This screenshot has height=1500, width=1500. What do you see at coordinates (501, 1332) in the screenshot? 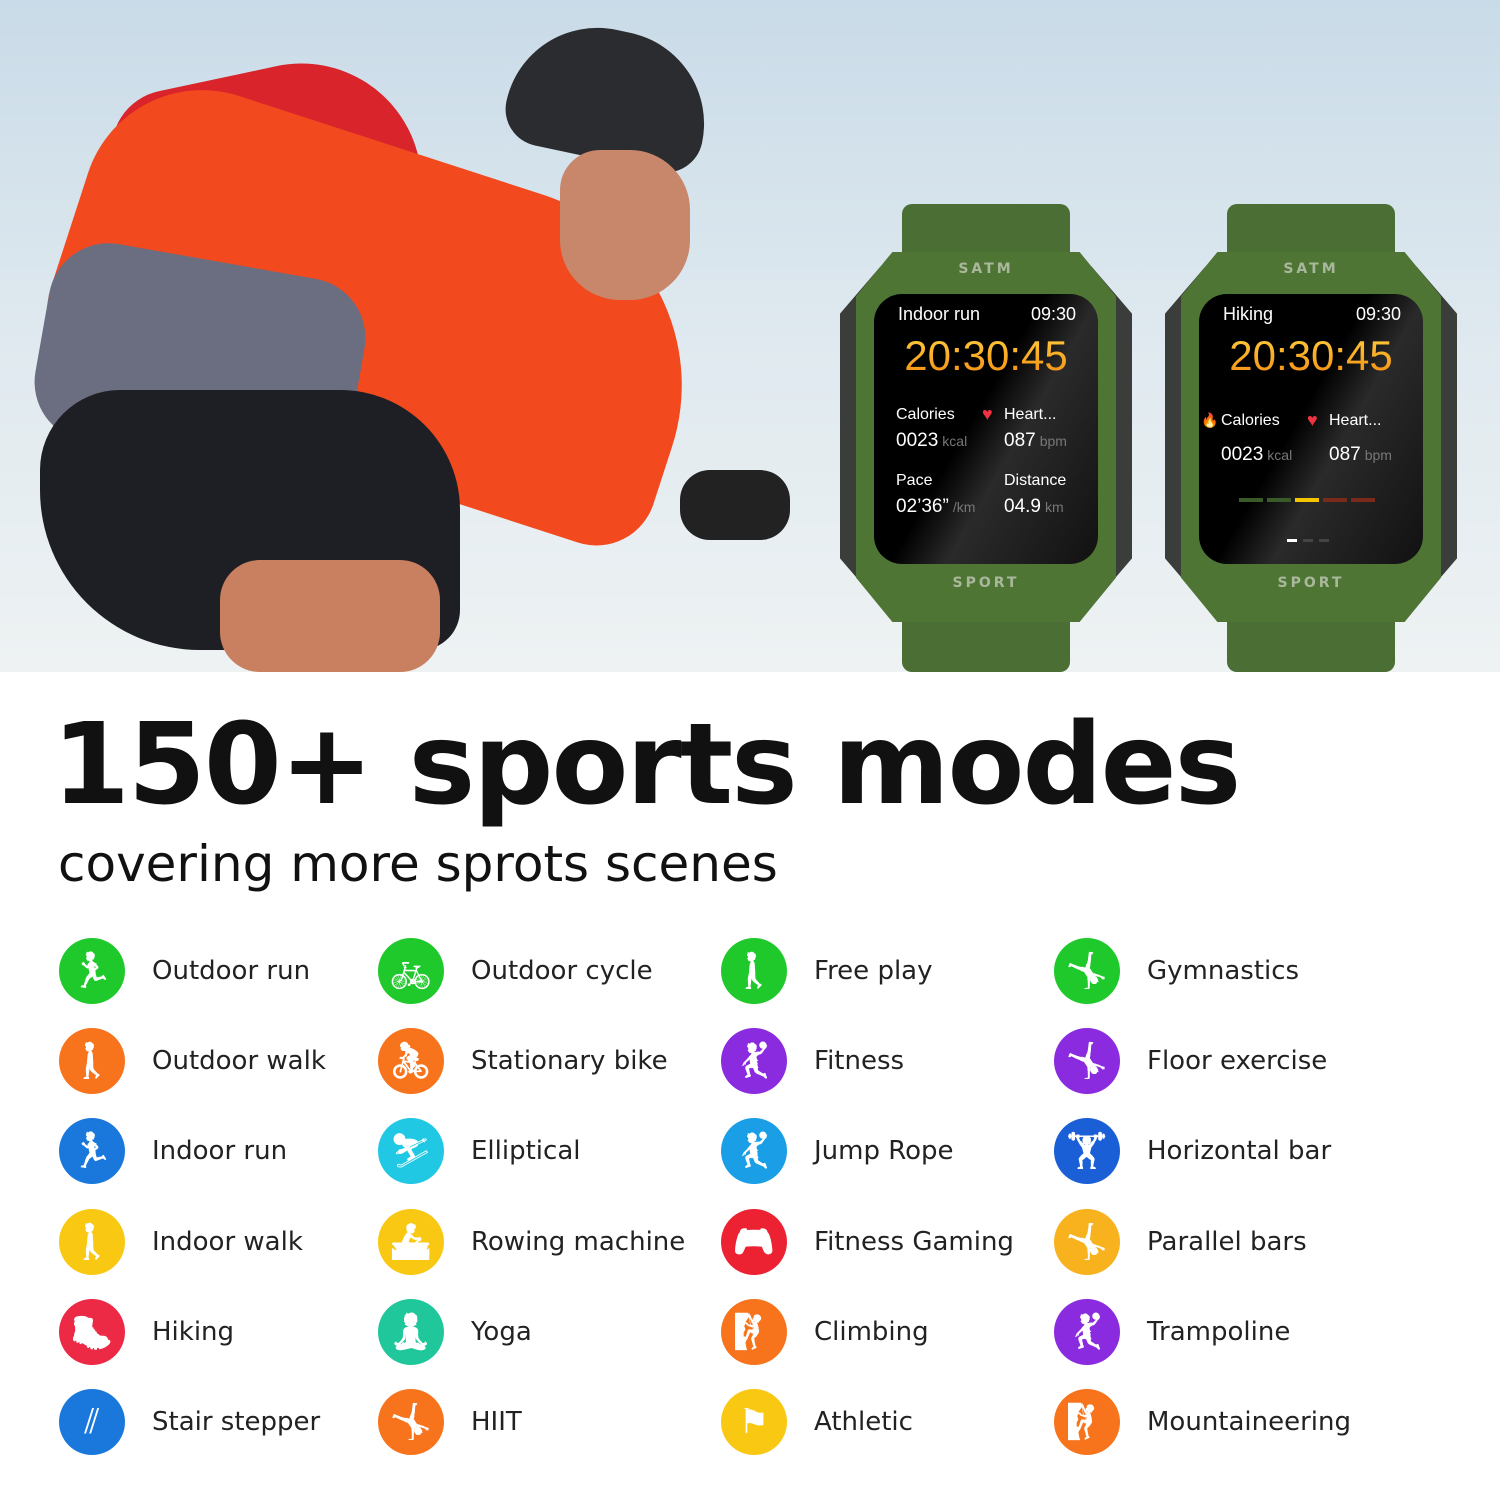
I see `sport-mode-label: Yoga` at bounding box center [501, 1332].